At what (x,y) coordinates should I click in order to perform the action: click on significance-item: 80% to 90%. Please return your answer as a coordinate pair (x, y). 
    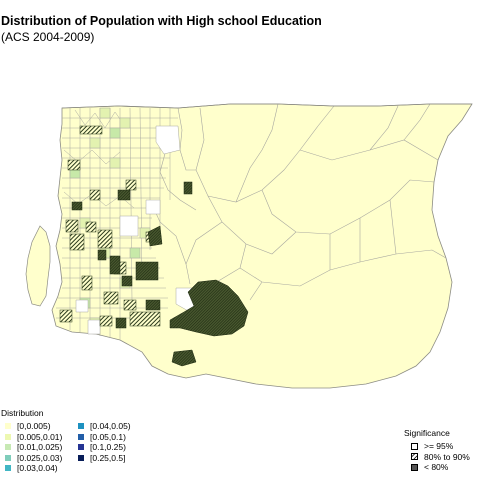
    Looking at the image, I should click on (440, 457).